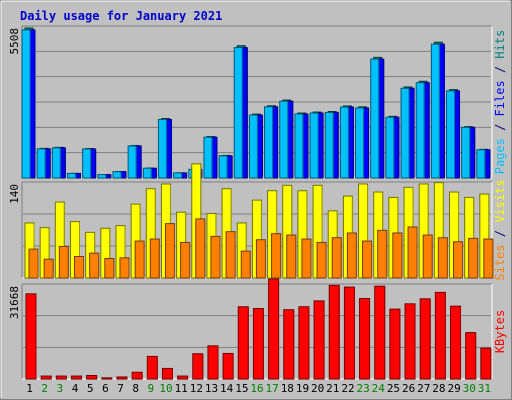 The width and height of the screenshot is (512, 400). What do you see at coordinates (363, 388) in the screenshot?
I see `day-label-23: 23` at bounding box center [363, 388].